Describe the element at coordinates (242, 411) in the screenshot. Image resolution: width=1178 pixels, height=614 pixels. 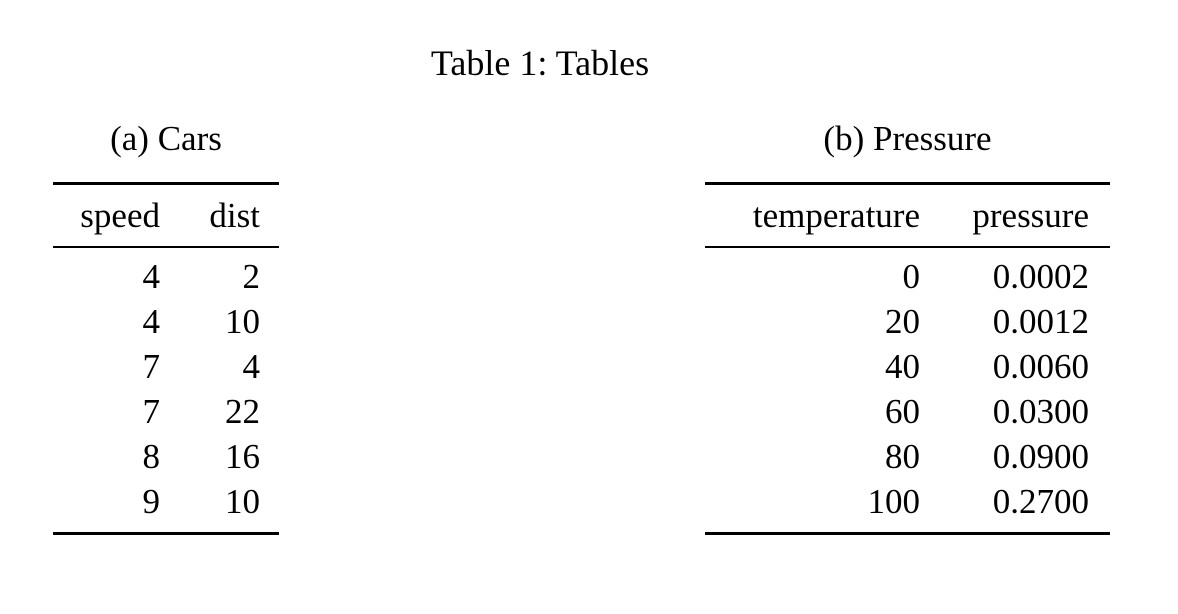
I see `table-cell: 22` at that location.